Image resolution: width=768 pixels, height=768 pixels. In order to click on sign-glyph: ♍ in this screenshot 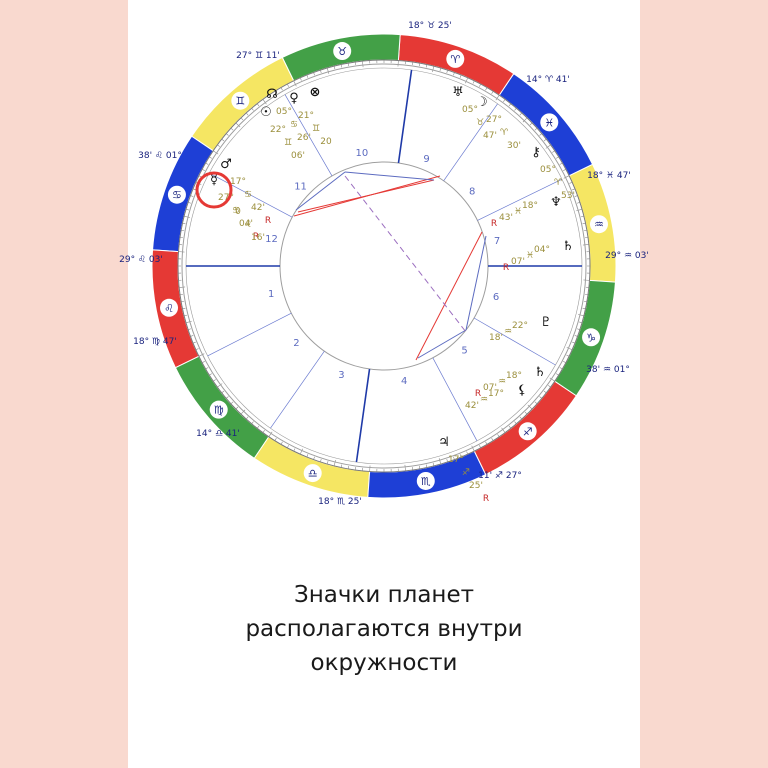, I will do `click(219, 410)`.